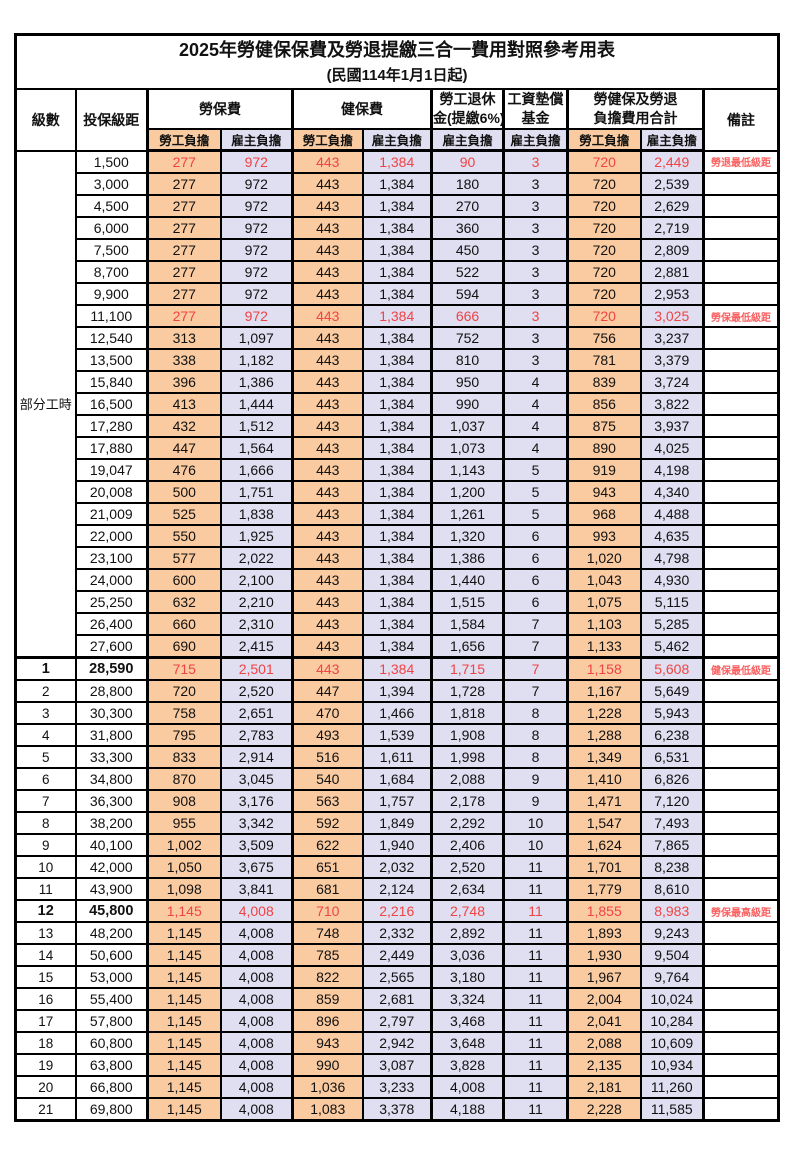  What do you see at coordinates (256, 316) in the screenshot?
I see `cell-labor-employer: 972` at bounding box center [256, 316].